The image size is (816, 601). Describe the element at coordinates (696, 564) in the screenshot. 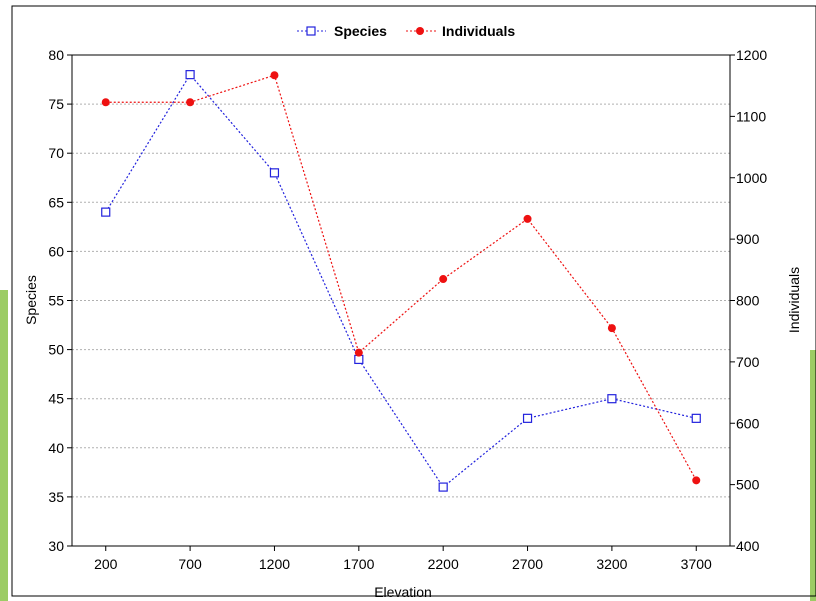

I see `x-tick-label: 3700` at that location.